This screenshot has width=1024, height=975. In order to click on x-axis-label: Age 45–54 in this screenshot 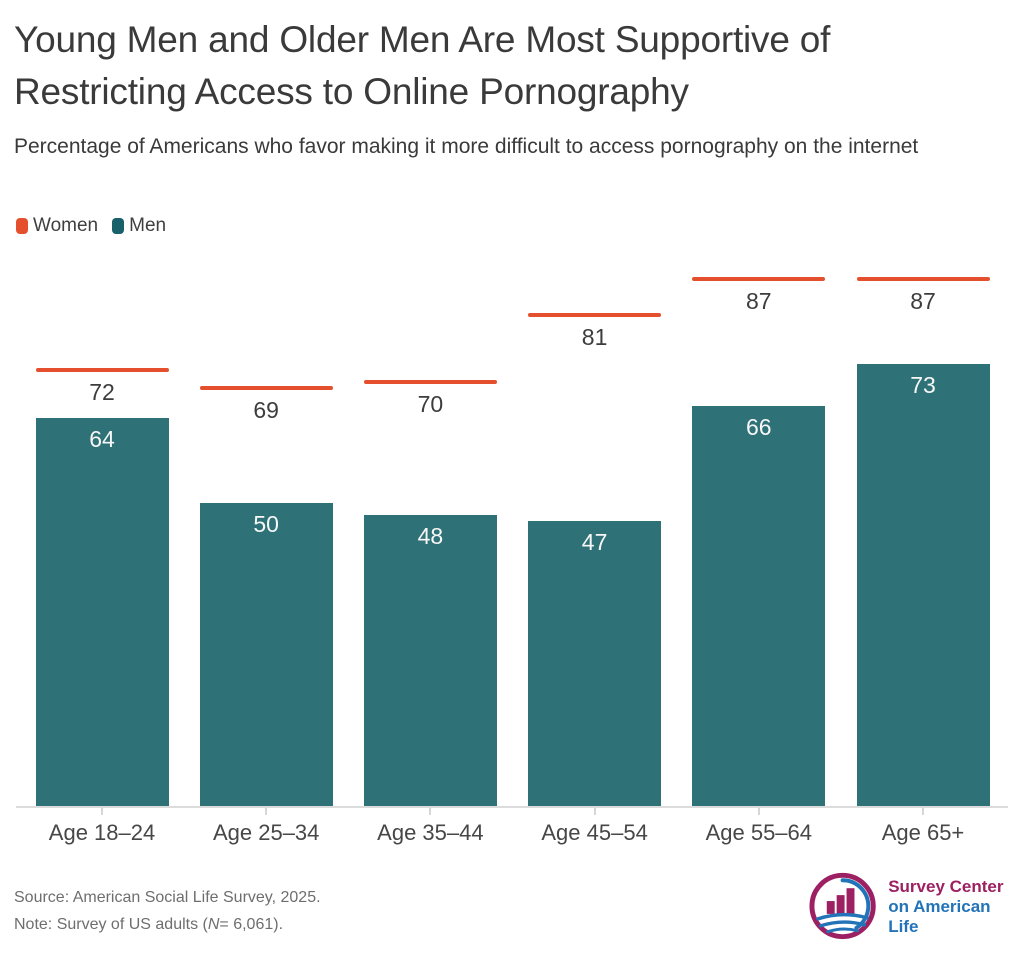, I will do `click(594, 832)`.